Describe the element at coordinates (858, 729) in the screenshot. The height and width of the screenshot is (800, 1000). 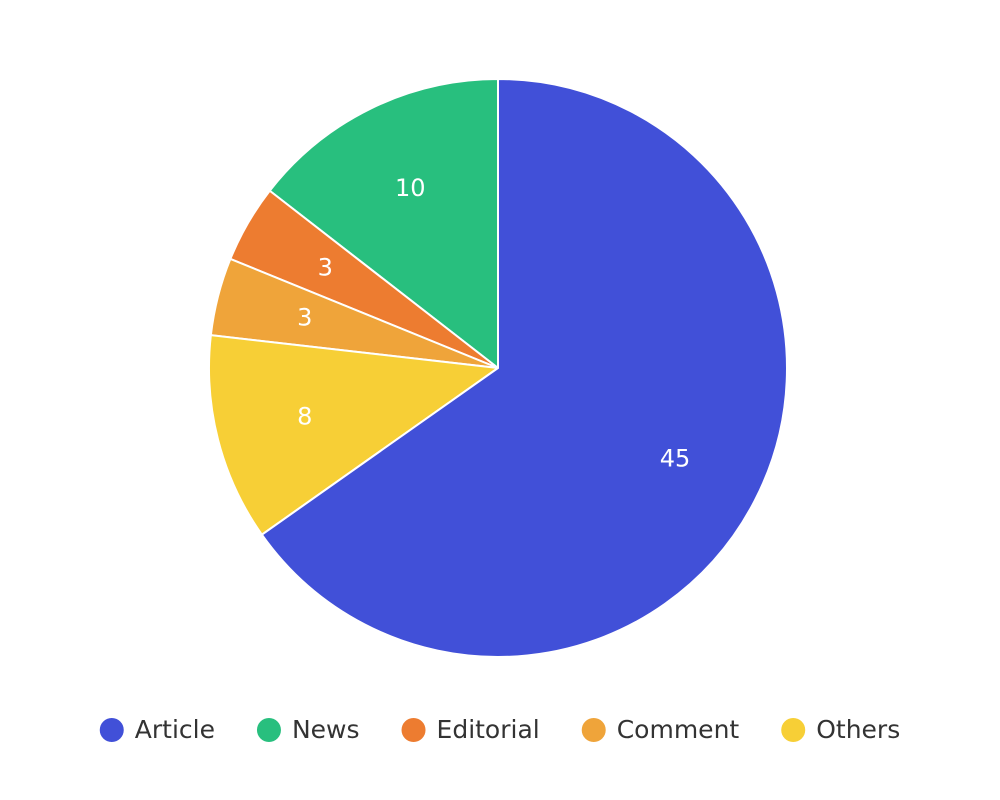
I see `legend-label: Others` at that location.